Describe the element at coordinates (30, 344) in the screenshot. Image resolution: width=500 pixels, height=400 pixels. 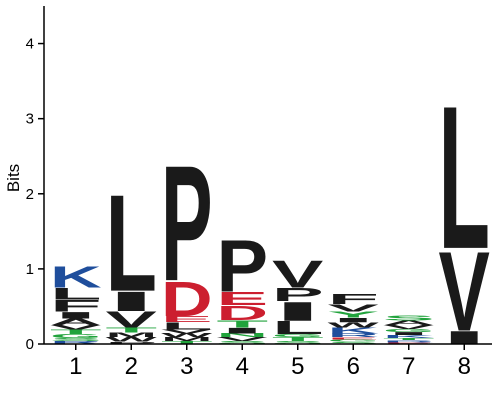
I see `y-tick-label: 0` at that location.